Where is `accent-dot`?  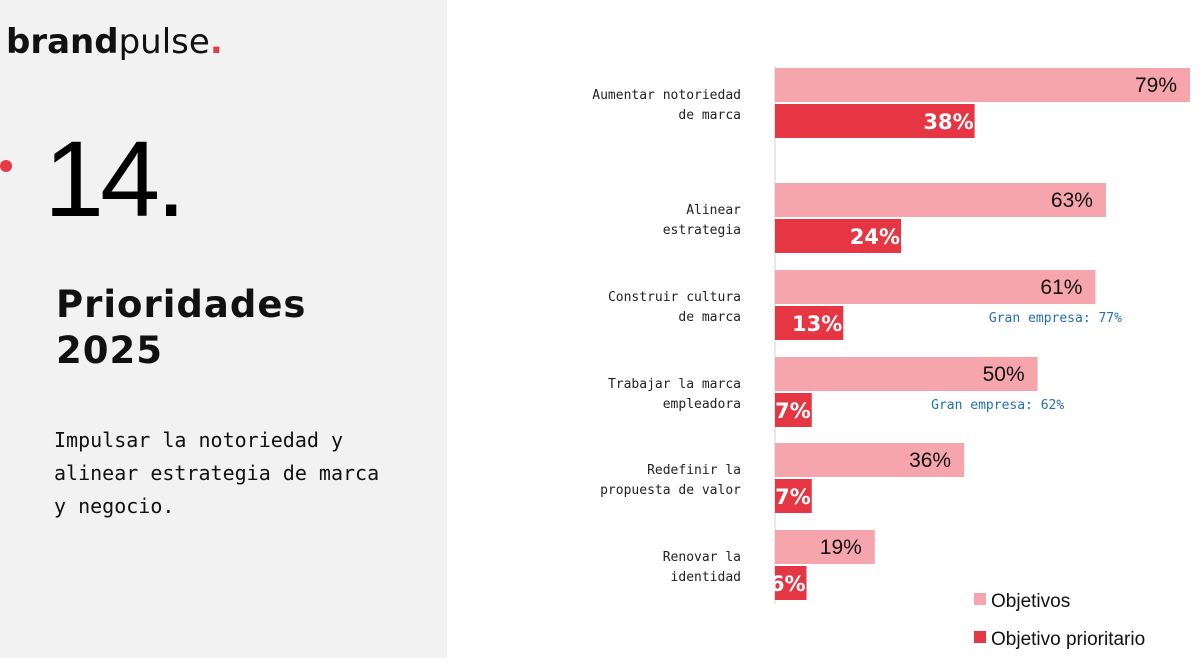 accent-dot is located at coordinates (6, 166).